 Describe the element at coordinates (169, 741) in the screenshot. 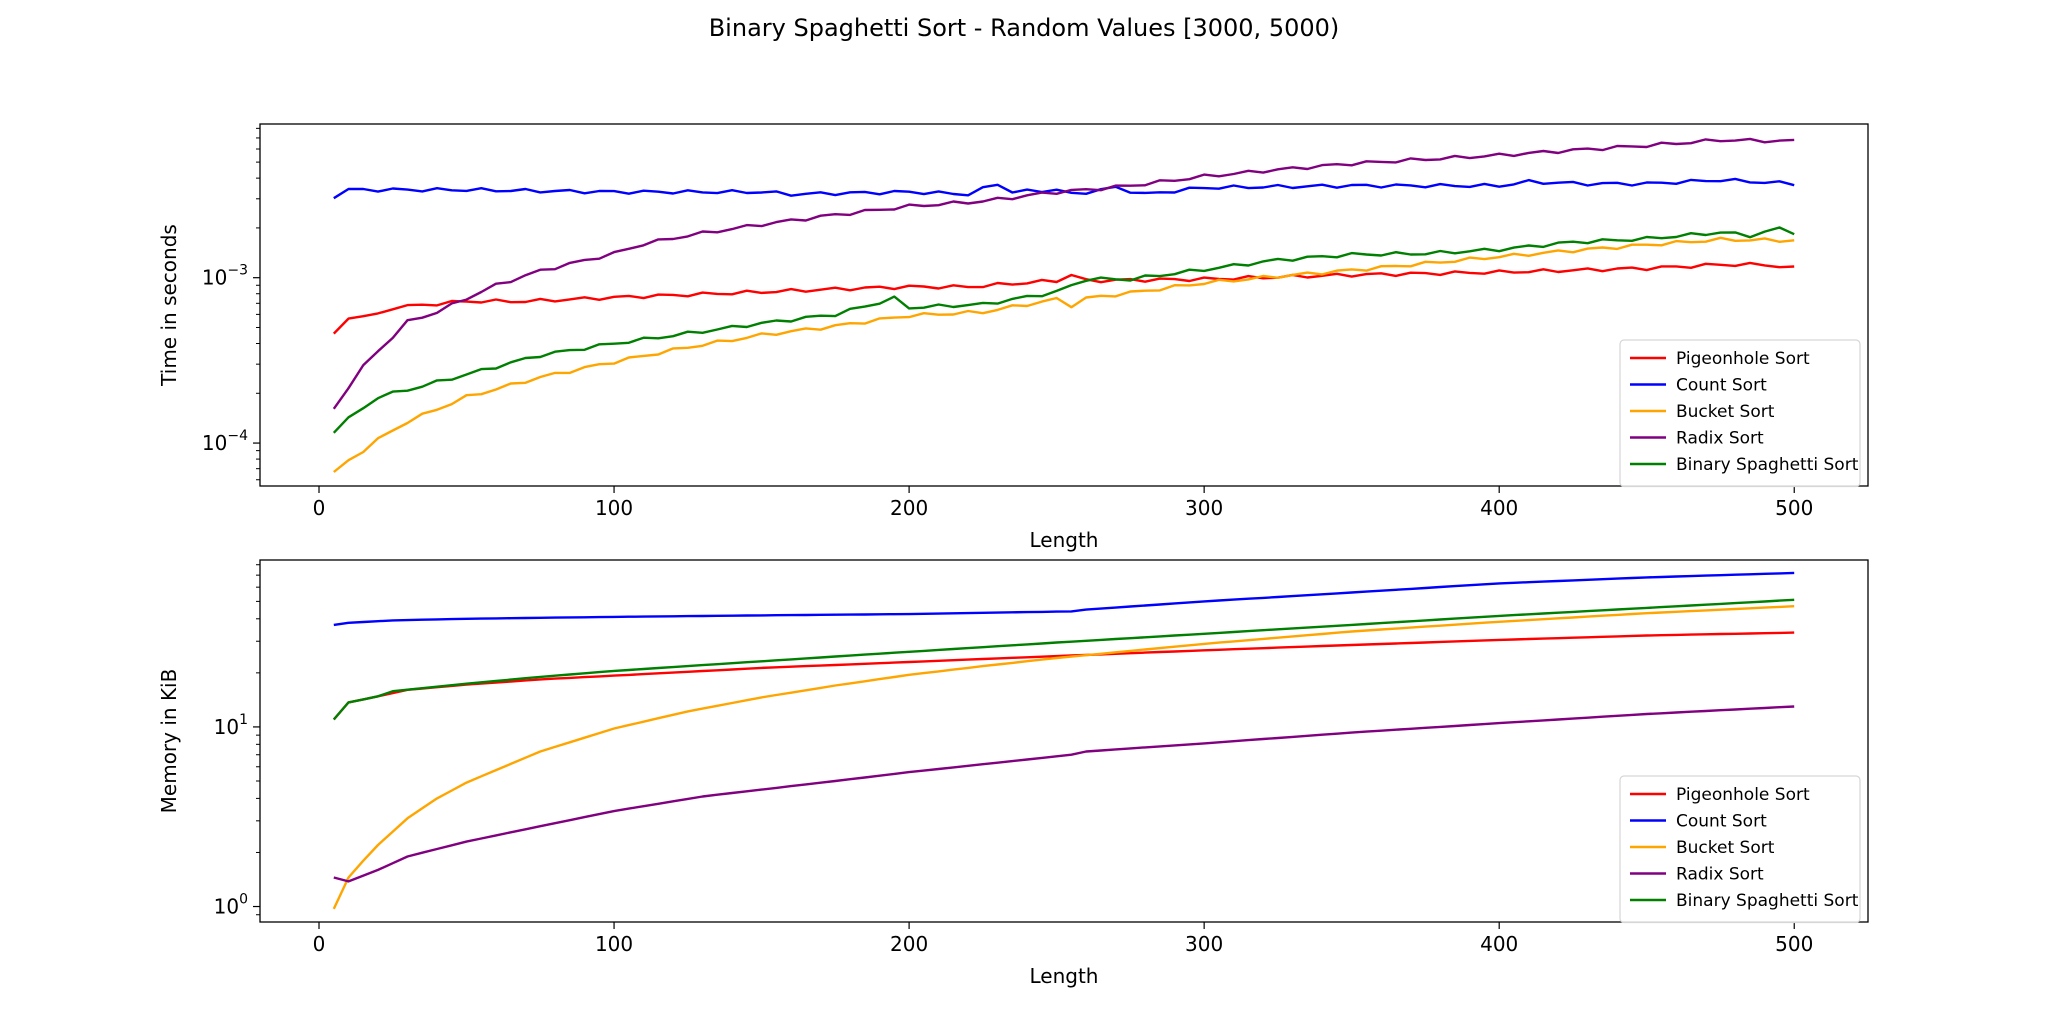

I see `y-axis-label: Memory in KiB` at that location.